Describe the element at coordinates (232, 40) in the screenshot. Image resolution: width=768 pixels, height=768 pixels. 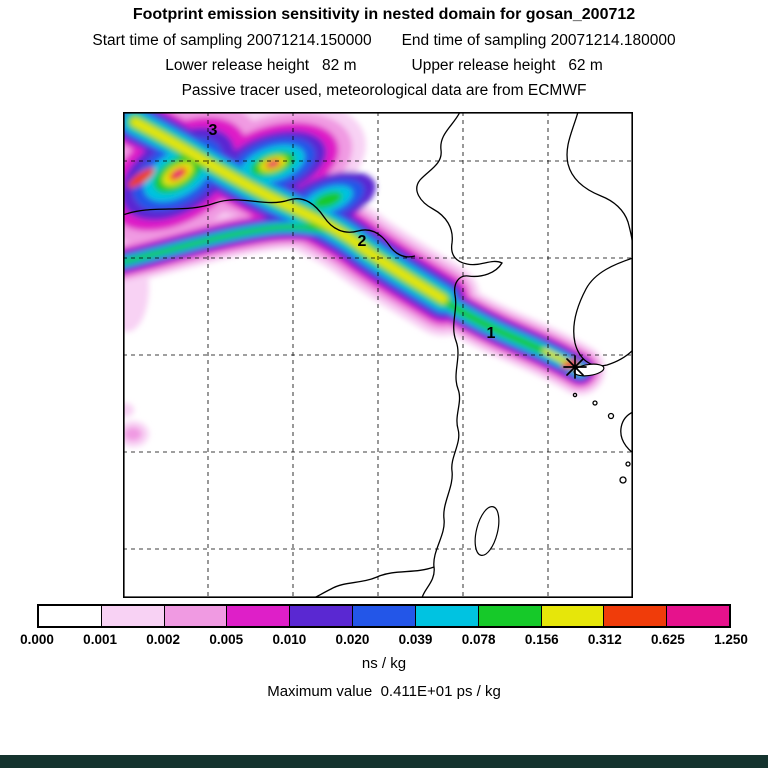
I see `start-time-text: Start time of sampling 20071214.150000` at that location.